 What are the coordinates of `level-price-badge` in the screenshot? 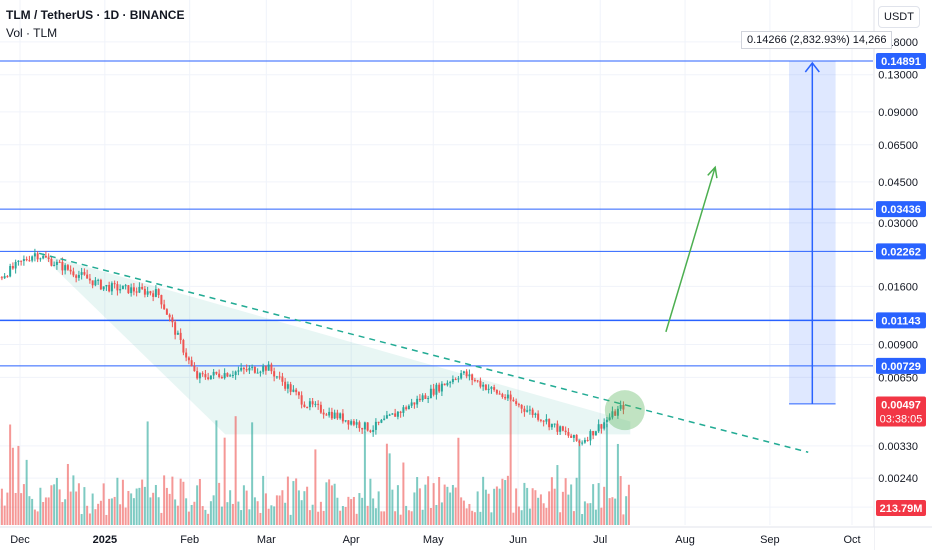 It's located at (901, 365).